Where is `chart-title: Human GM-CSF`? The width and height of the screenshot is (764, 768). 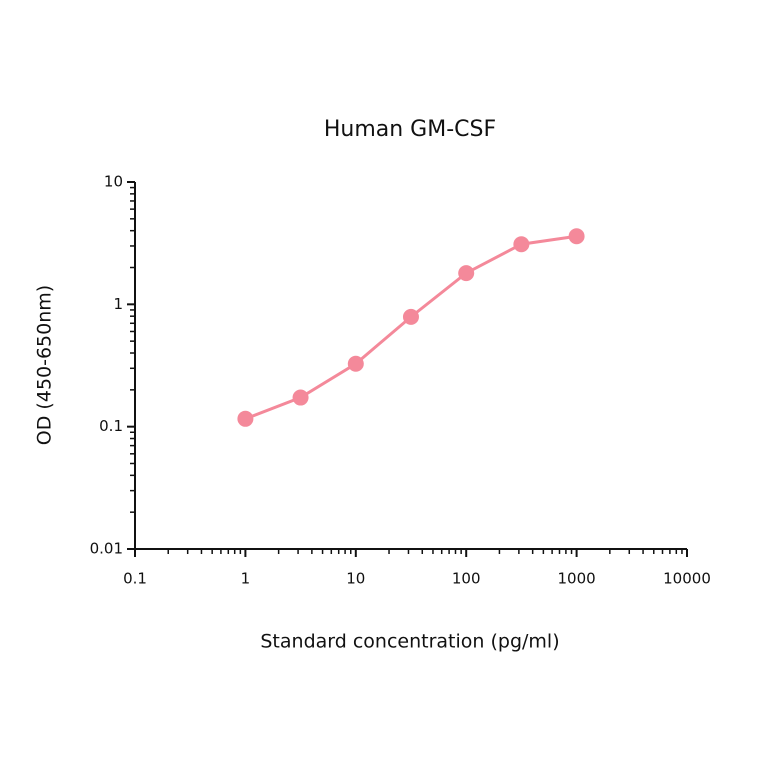
chart-title: Human GM-CSF is located at coordinates (410, 129).